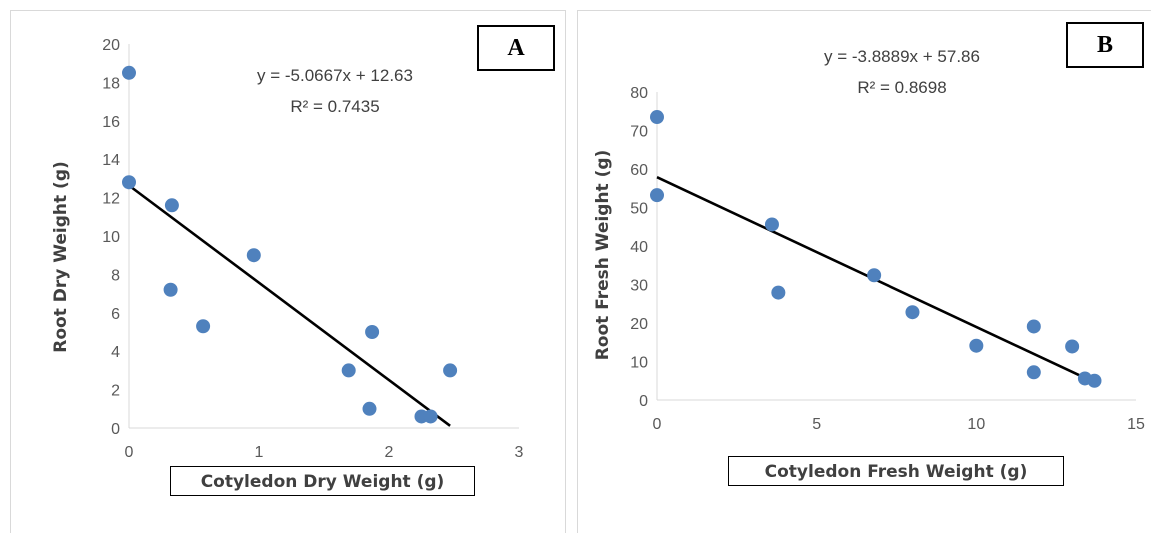 This screenshot has width=1152, height=534. What do you see at coordinates (639, 286) in the screenshot?
I see `y-tick-label: 30` at bounding box center [639, 286].